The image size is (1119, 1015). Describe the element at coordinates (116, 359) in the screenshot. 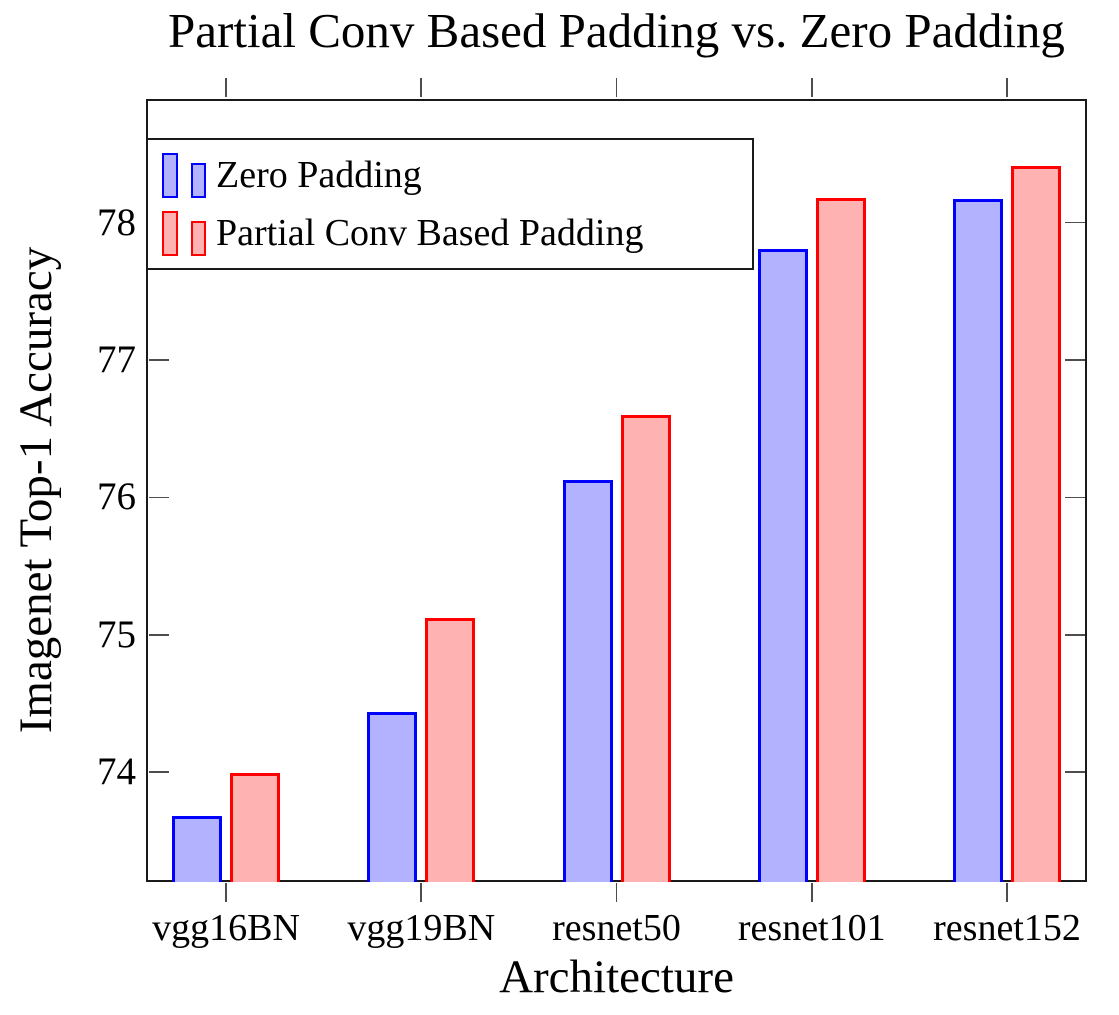

I see `y-tick-label: 77` at that location.